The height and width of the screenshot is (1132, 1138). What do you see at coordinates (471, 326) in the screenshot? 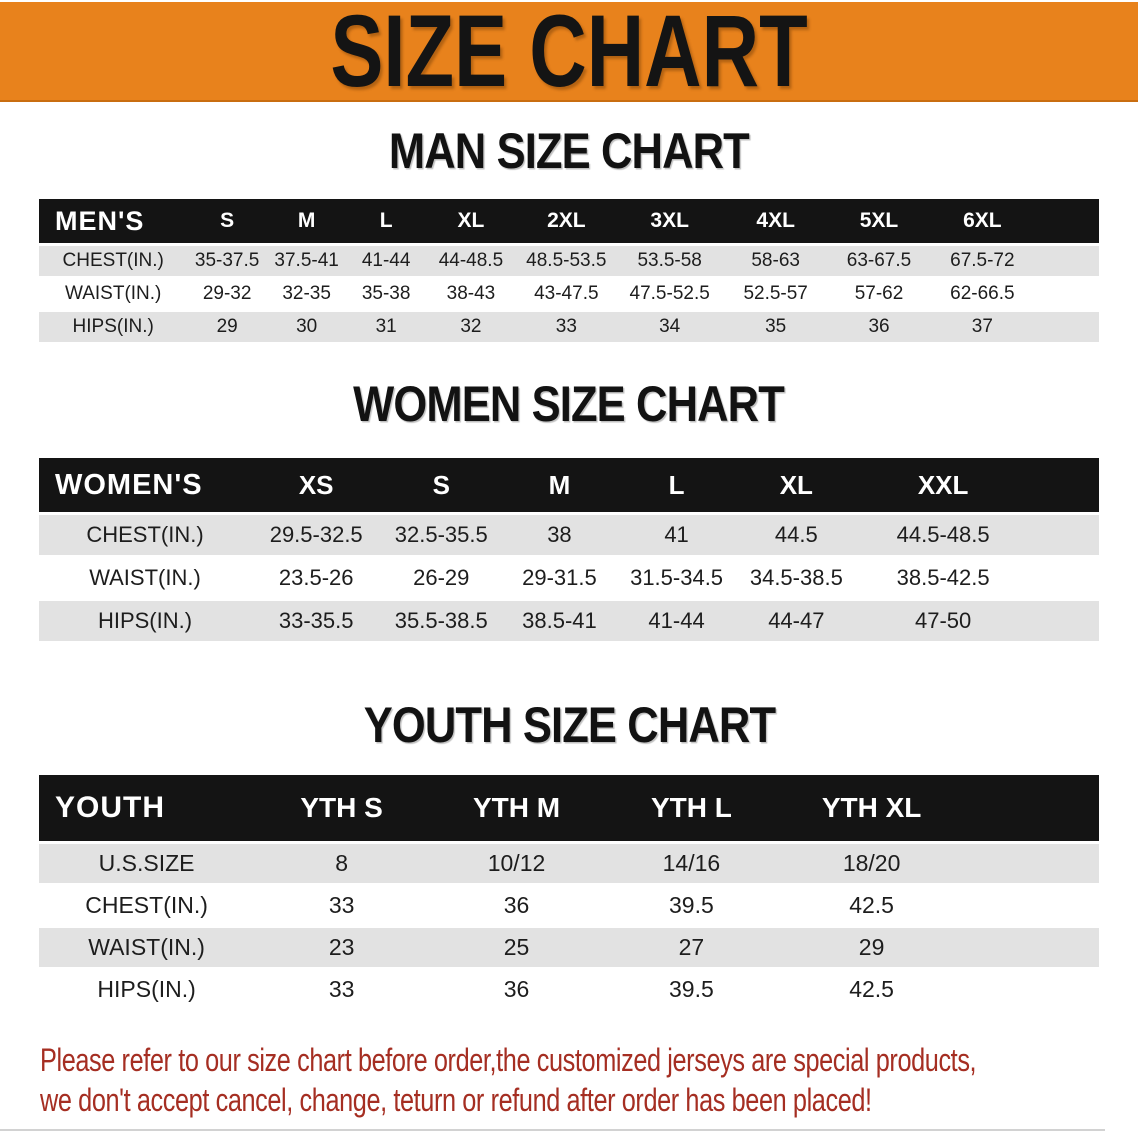
I see `measurement-value: 32` at bounding box center [471, 326].